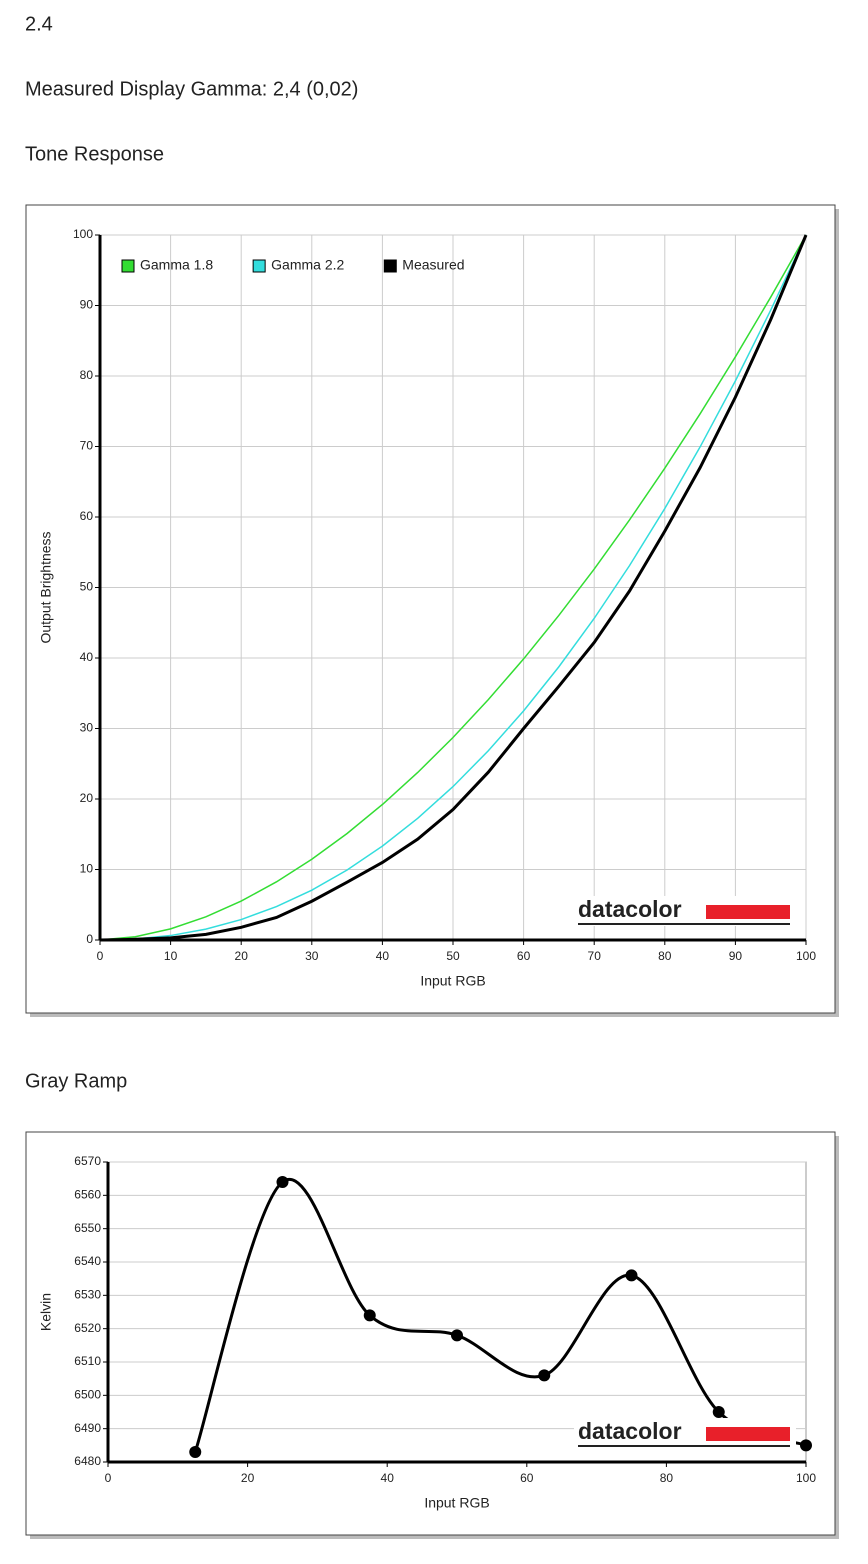 Image resolution: width=868 pixels, height=1564 pixels. I want to click on y-tick-label: 6500, so click(87, 1395).